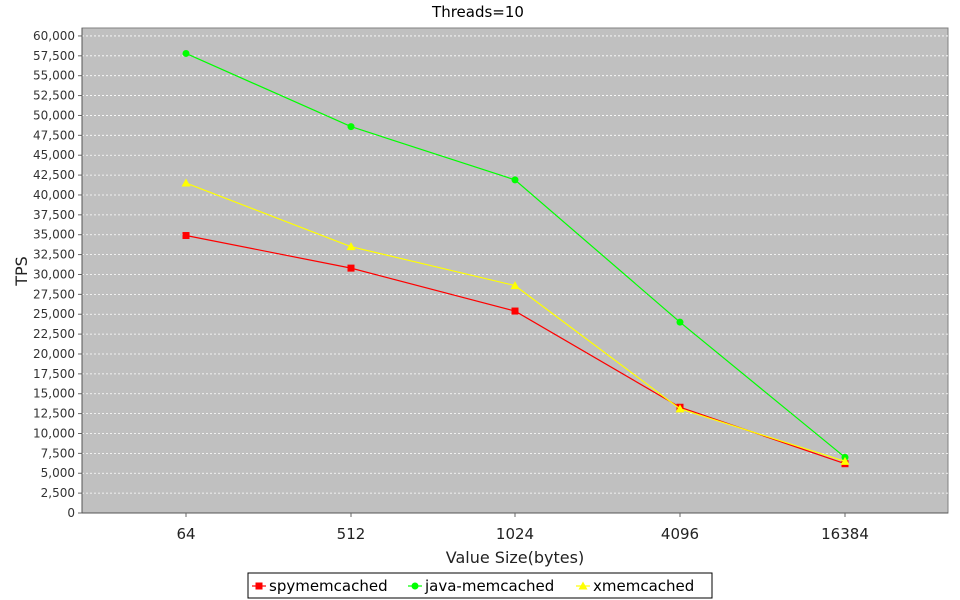 This screenshot has height=600, width=960. Describe the element at coordinates (515, 534) in the screenshot. I see `x-tick-label: 1024` at that location.